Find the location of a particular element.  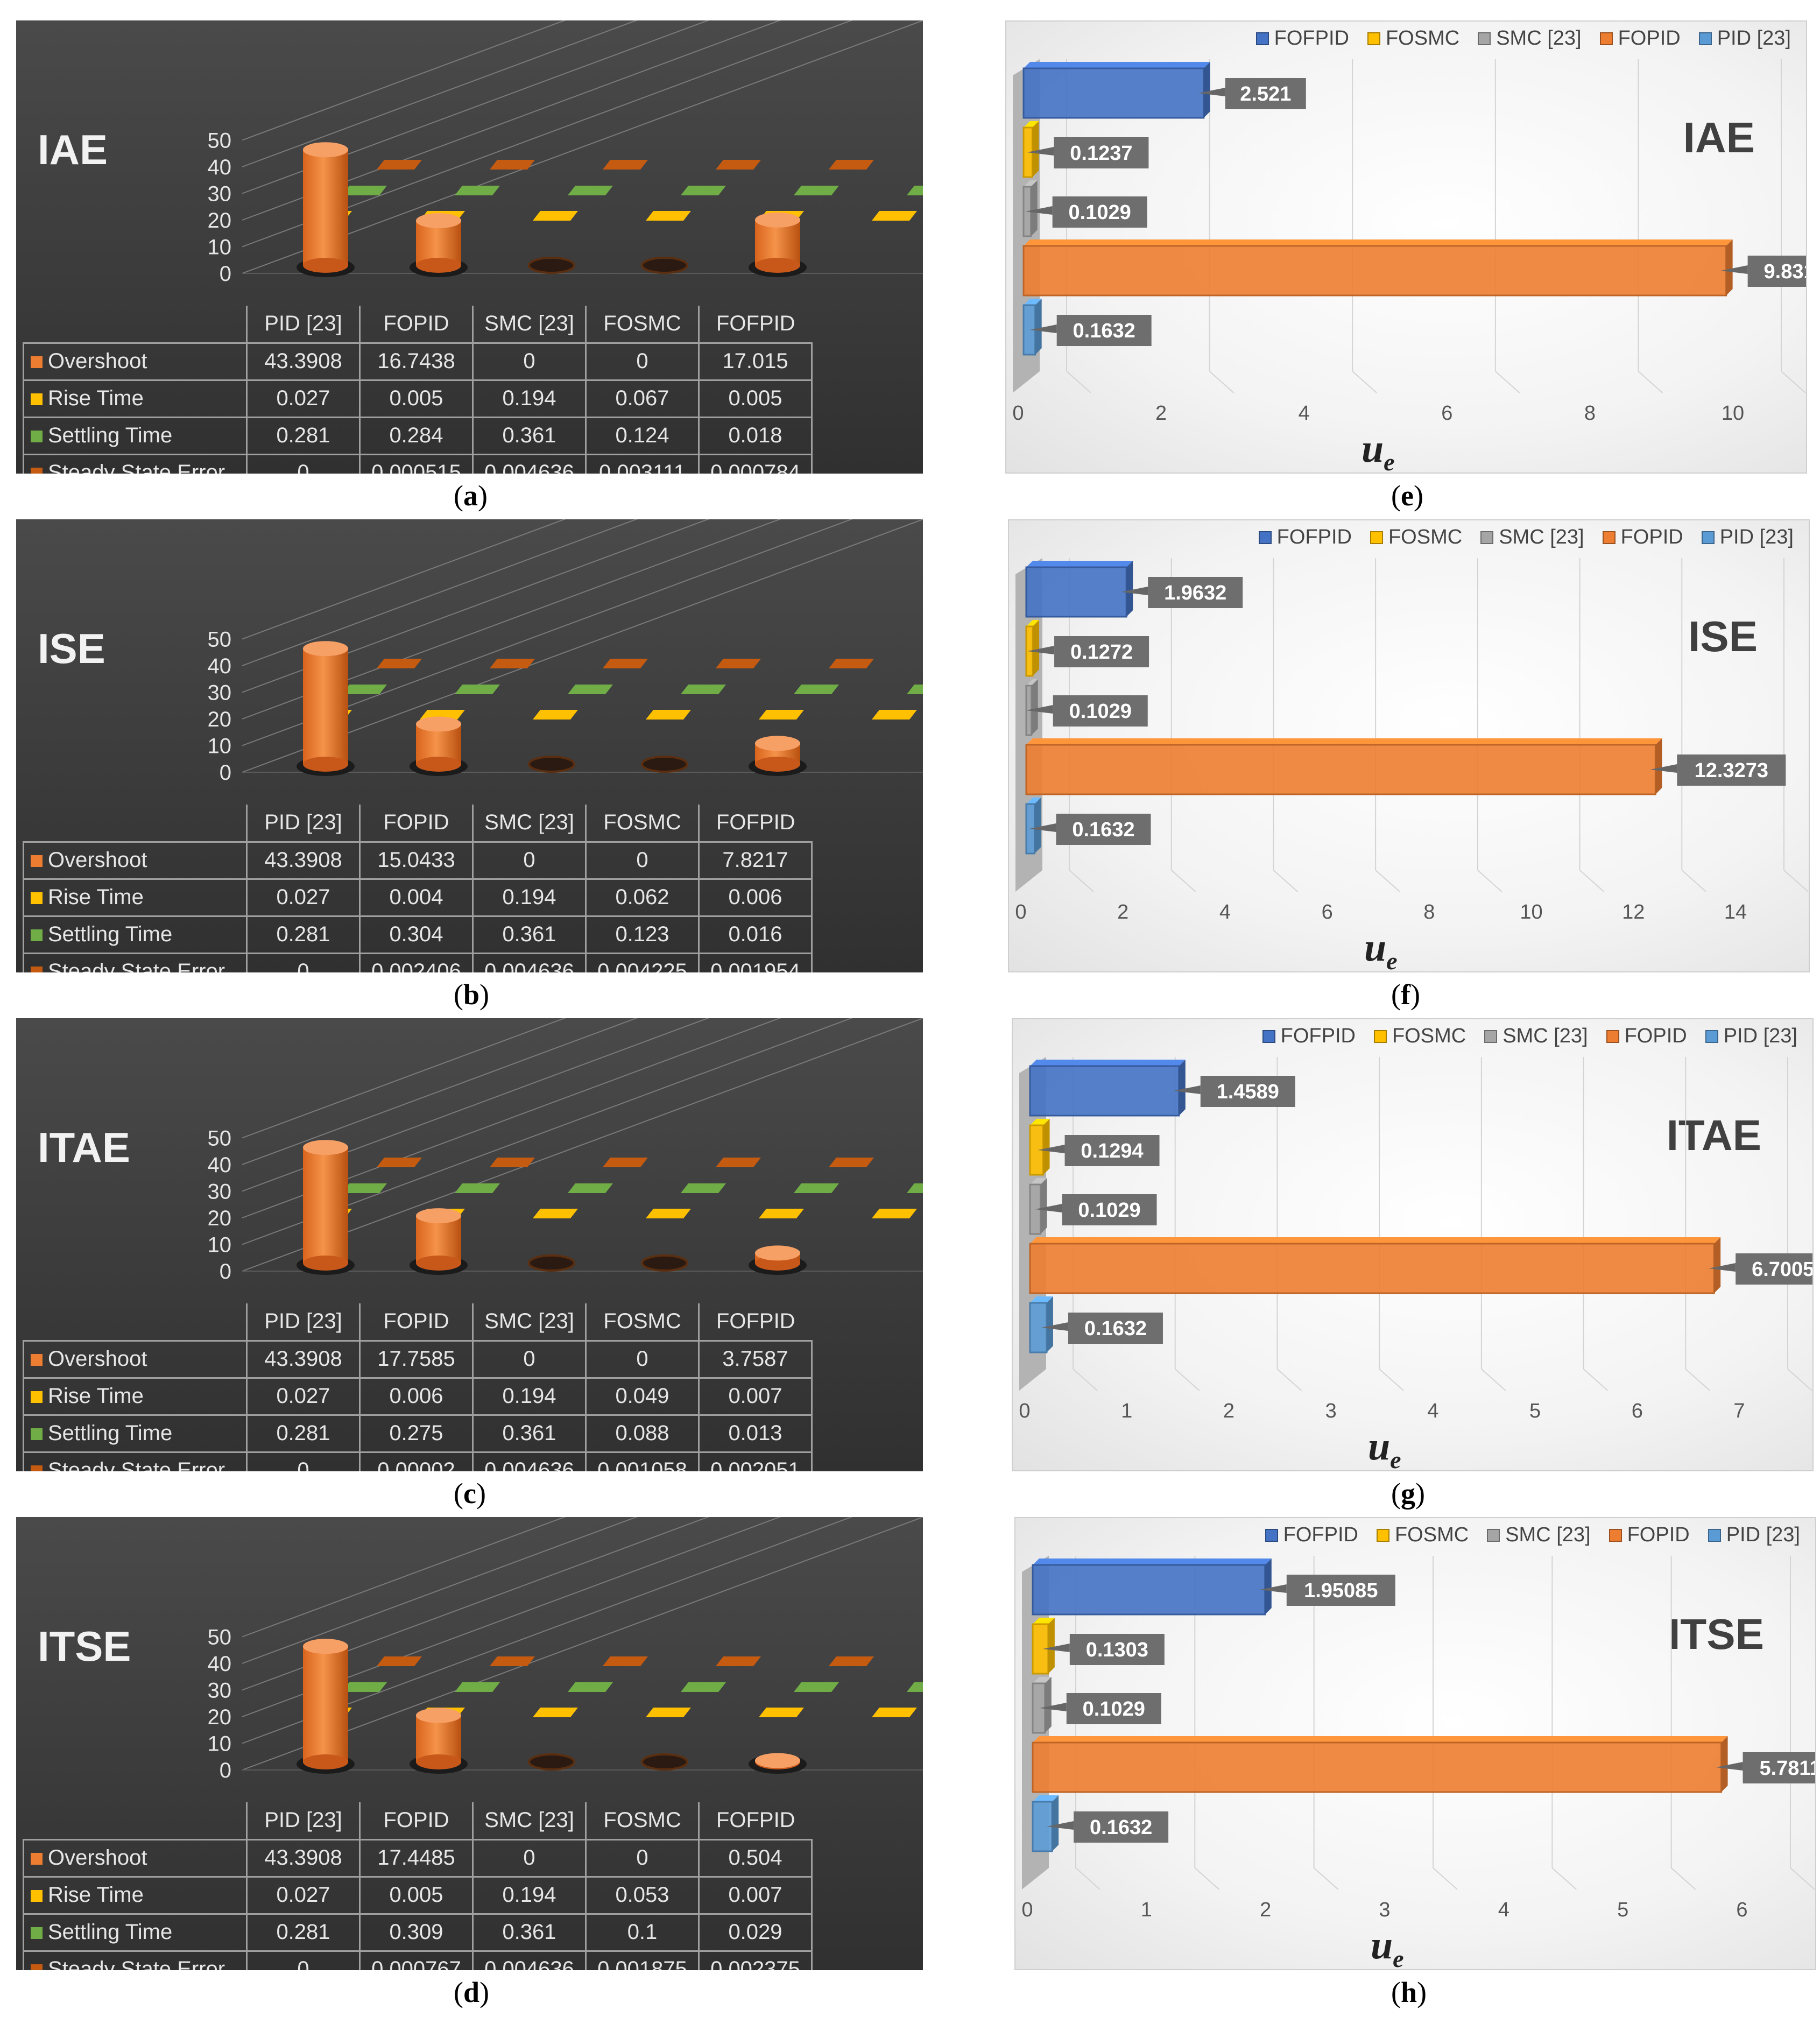

table-cell: 0.000784 is located at coordinates (755, 463).